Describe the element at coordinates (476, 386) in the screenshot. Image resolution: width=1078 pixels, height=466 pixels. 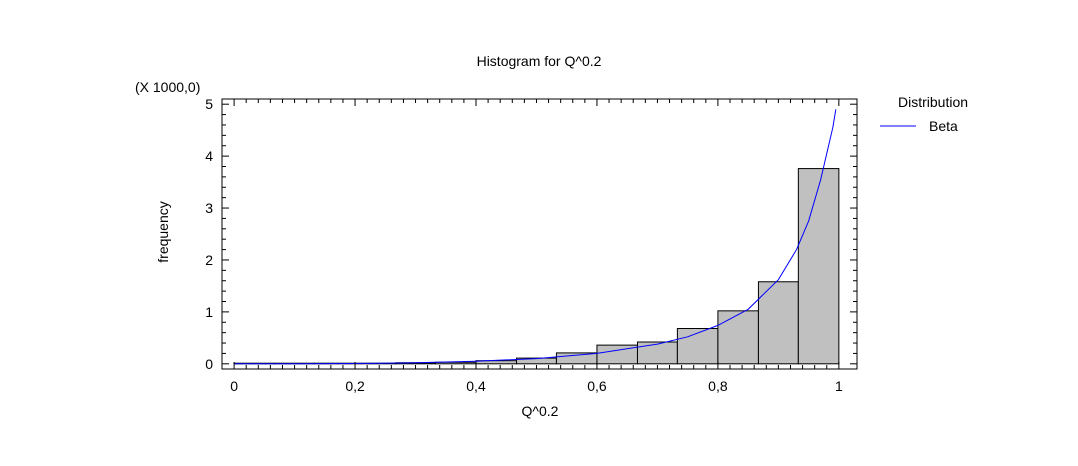
I see `x-tick-label-2: 0,4` at that location.